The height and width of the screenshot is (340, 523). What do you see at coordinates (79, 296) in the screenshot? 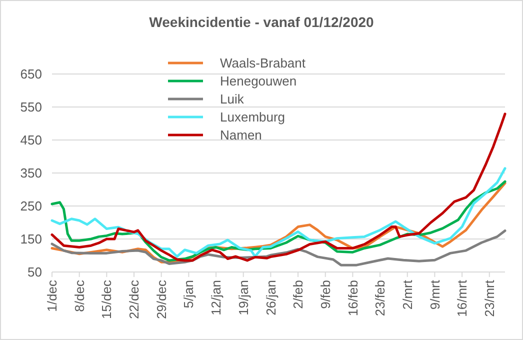
I see `x-tick-label: 8/dec` at bounding box center [79, 296].